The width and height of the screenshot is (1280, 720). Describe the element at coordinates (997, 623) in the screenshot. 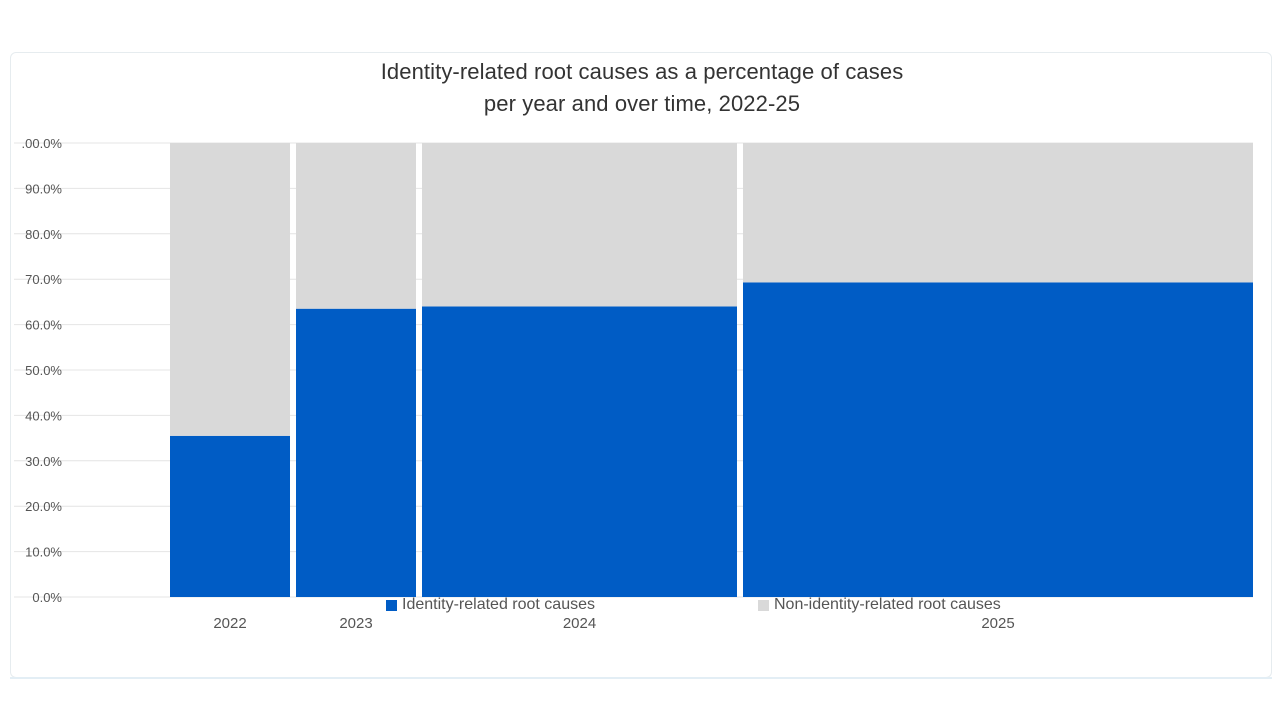

I see `x-tick-label-2025: 2025` at that location.